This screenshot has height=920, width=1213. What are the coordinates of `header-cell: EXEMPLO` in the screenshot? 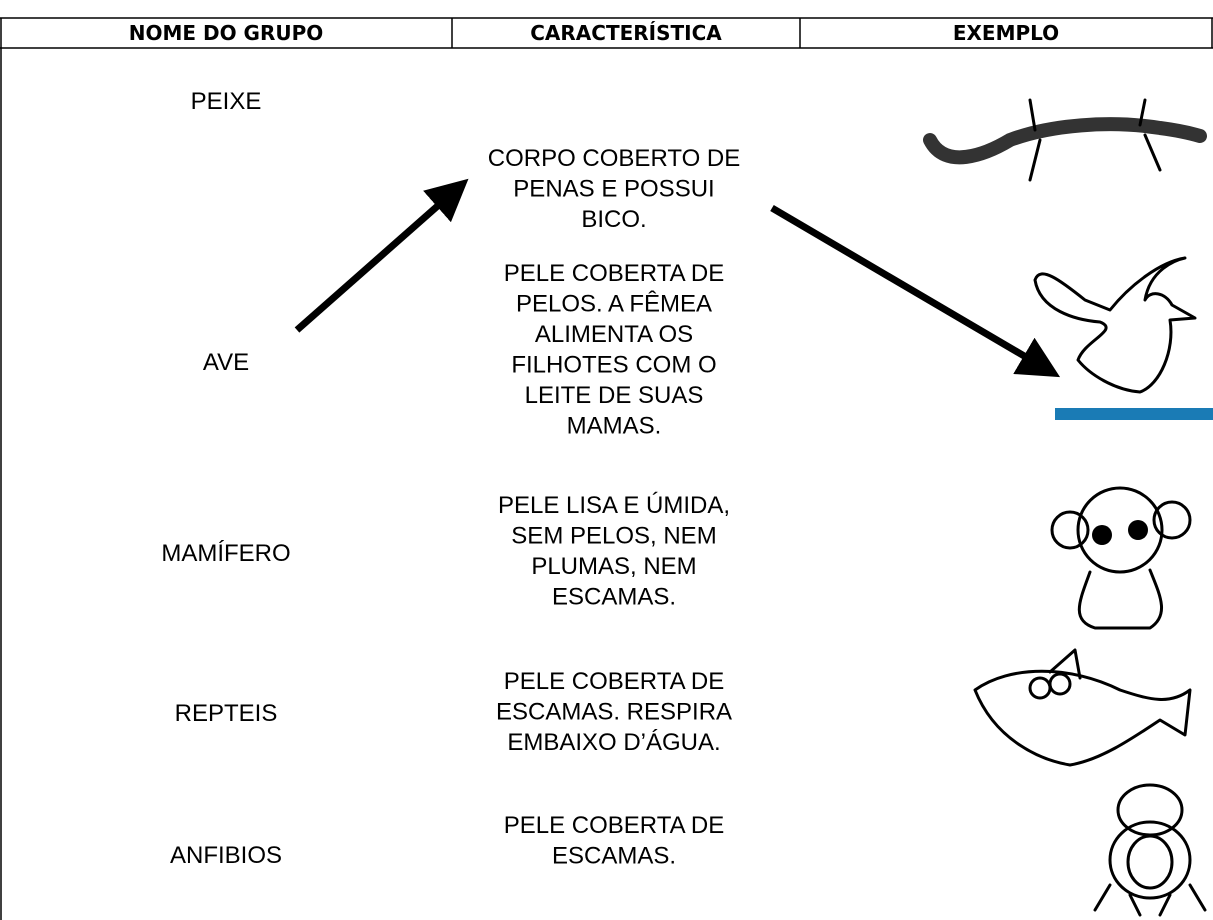 It's located at (1006, 33).